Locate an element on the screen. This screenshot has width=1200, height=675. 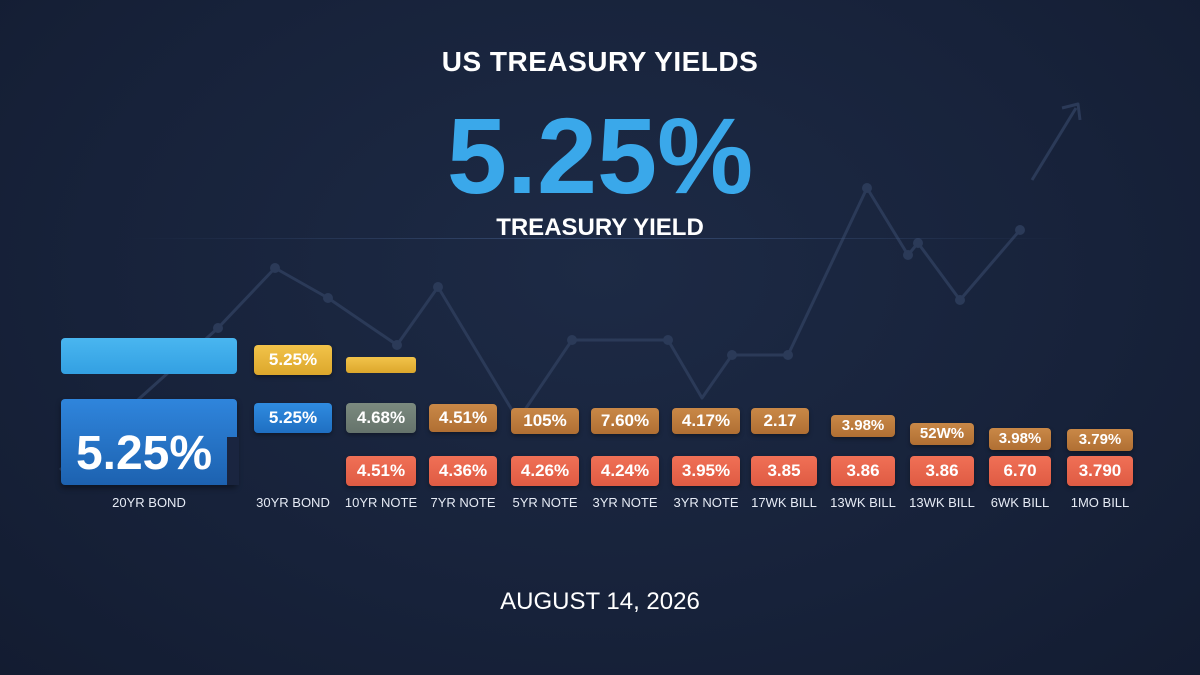
6wk-bill-bottom-badge: 6.70 is located at coordinates (1020, 471).